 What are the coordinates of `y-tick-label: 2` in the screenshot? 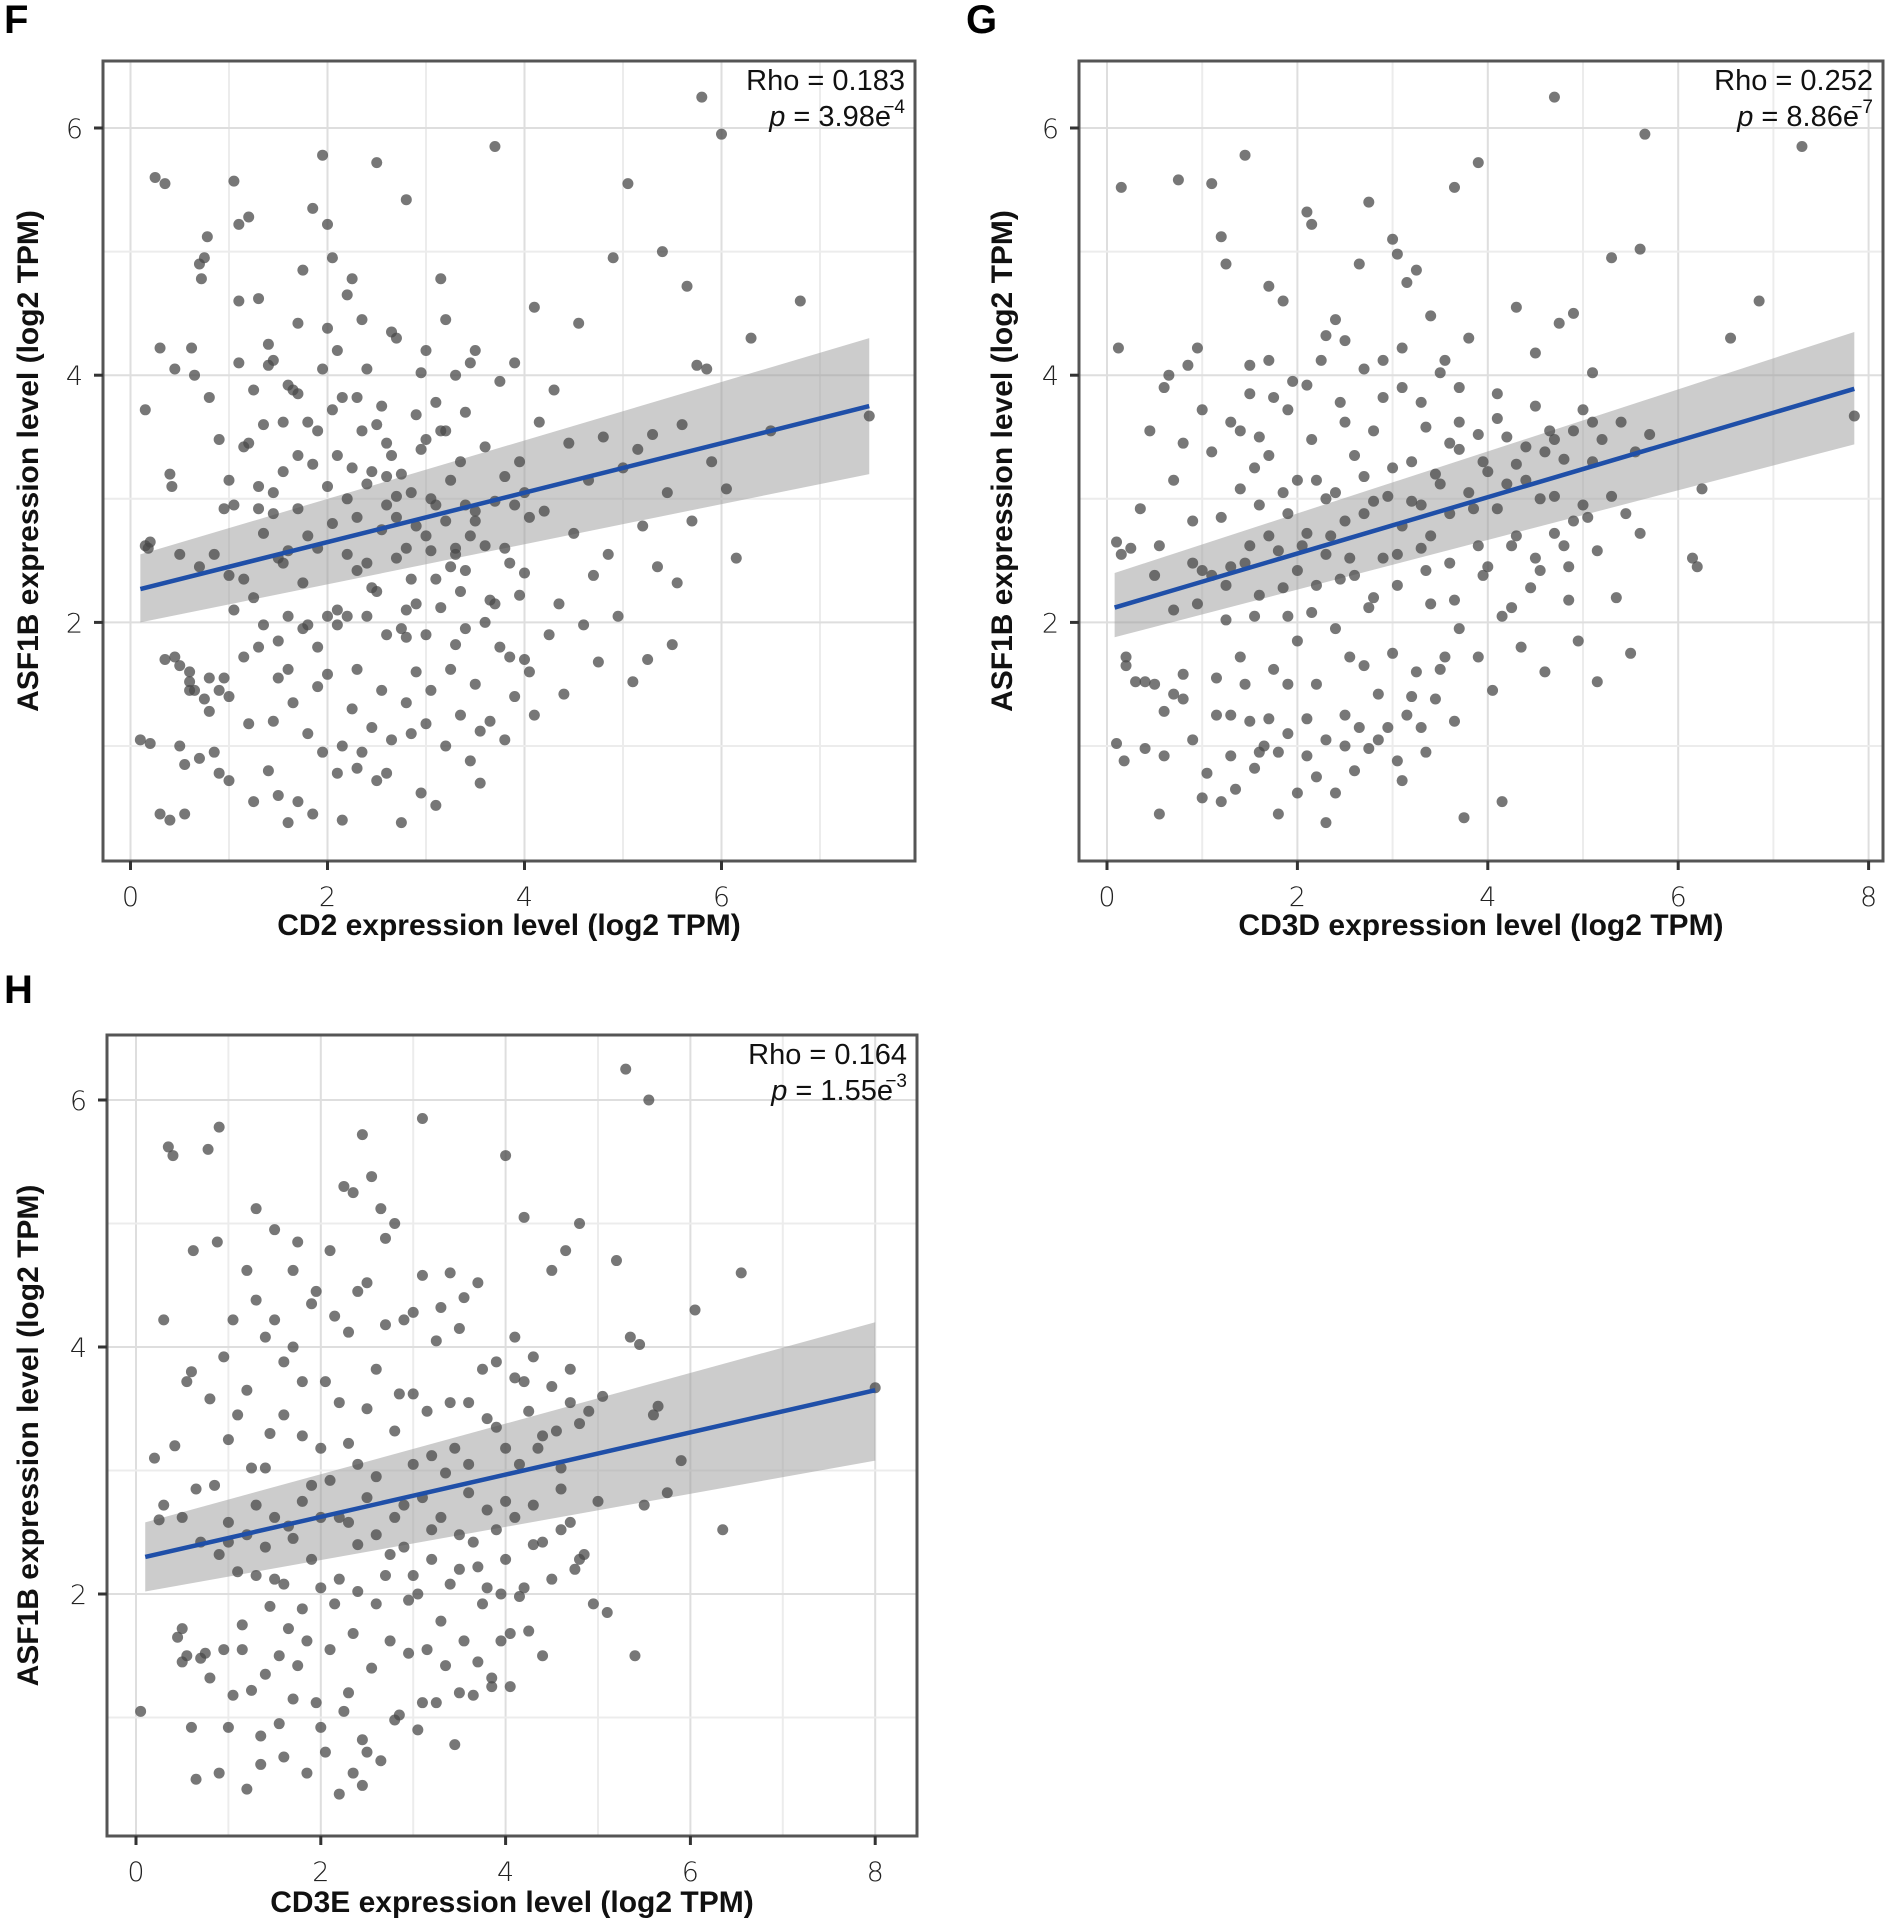 It's located at (74, 623).